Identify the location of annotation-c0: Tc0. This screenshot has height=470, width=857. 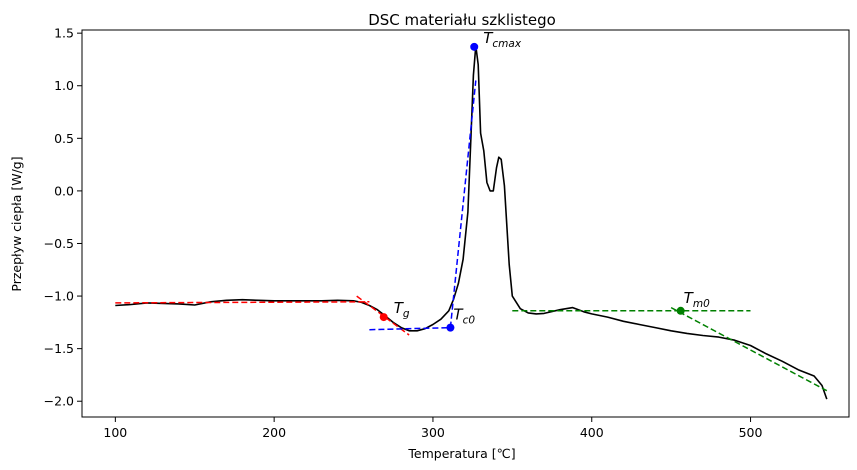
(464, 316).